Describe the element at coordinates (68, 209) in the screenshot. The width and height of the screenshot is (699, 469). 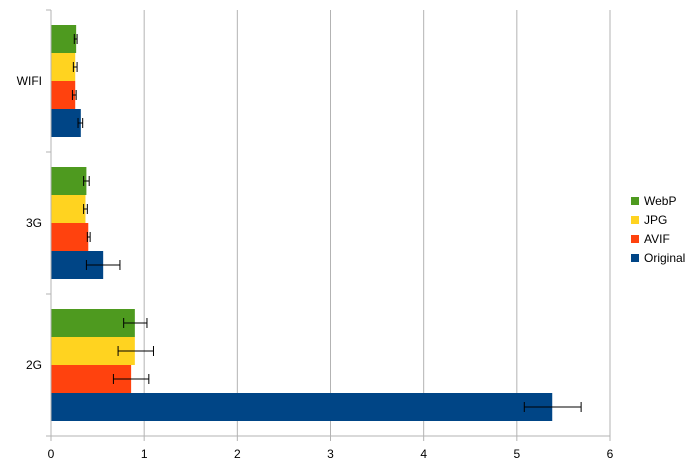
I see `bar-jpg-3g` at that location.